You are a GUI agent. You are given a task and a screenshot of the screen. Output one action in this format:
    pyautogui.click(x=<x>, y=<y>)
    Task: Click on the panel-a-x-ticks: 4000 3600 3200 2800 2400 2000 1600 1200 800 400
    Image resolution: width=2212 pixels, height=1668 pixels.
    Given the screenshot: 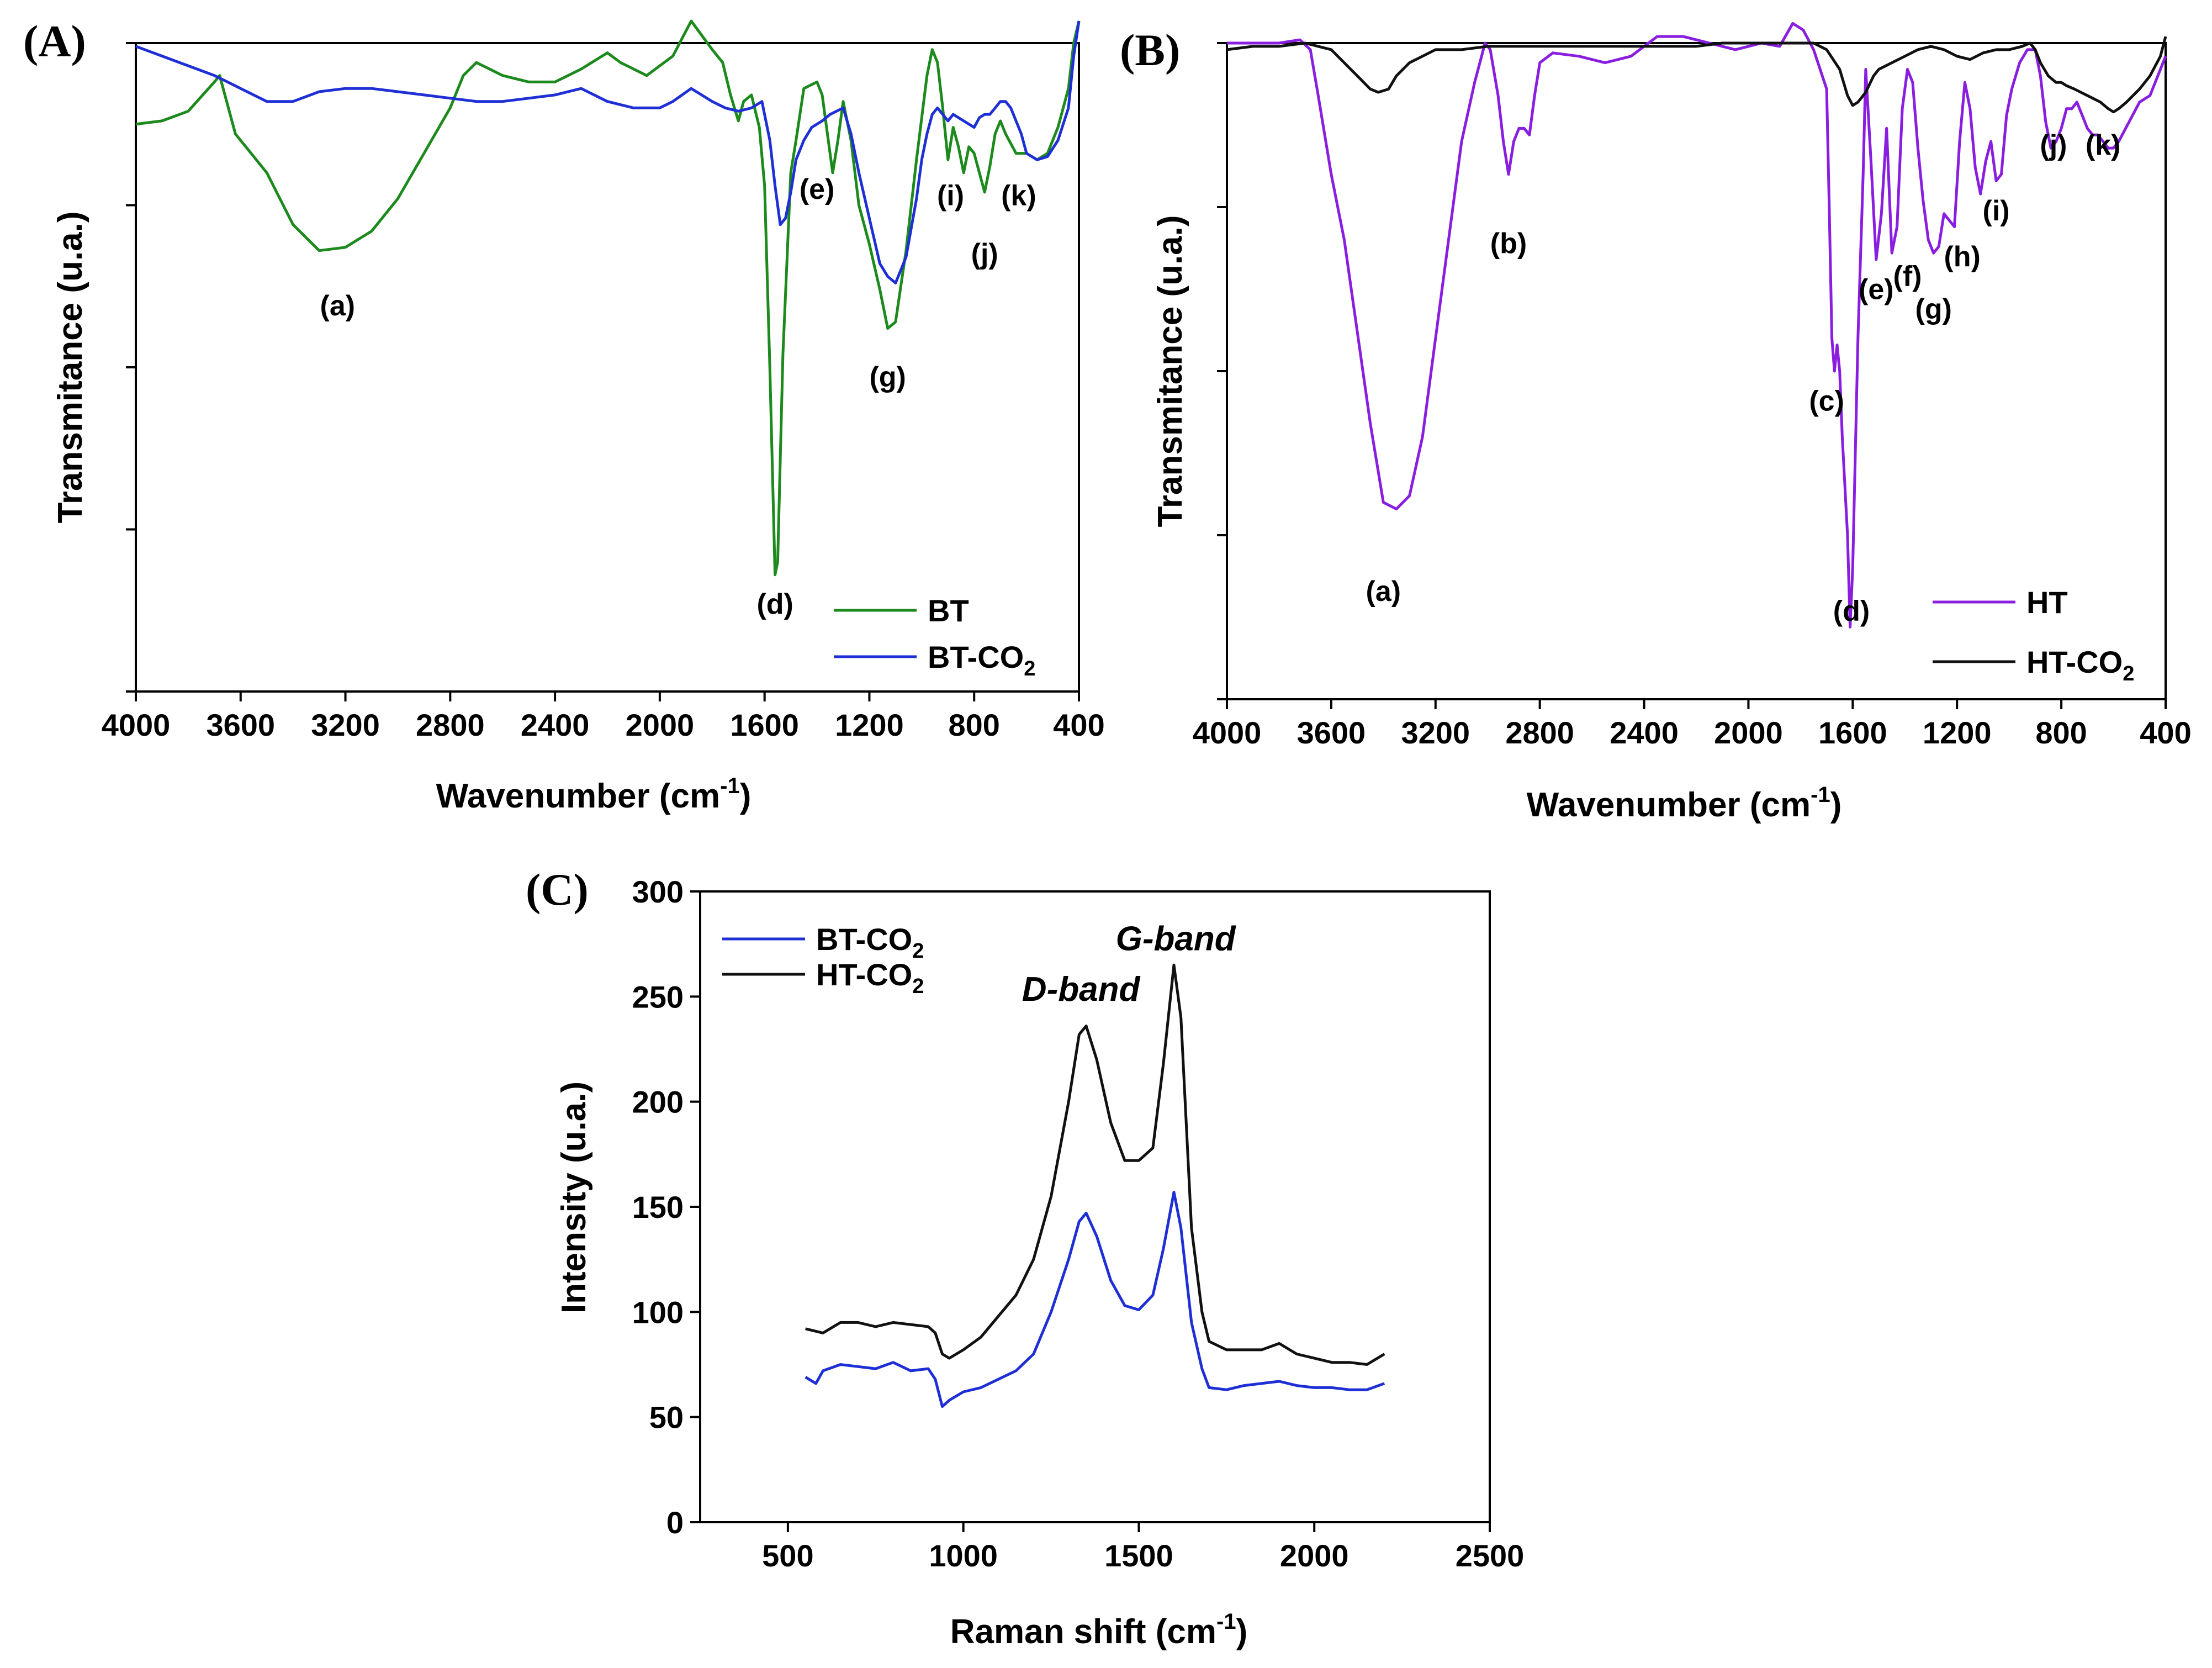 What is the action you would take?
    pyautogui.click(x=604, y=717)
    